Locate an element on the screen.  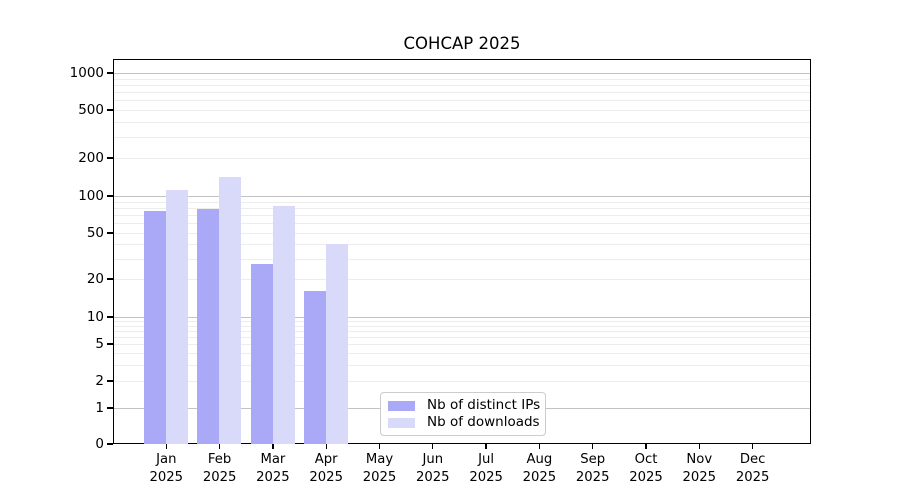
x-tick-label: Apr 2025 is located at coordinates (326, 468).